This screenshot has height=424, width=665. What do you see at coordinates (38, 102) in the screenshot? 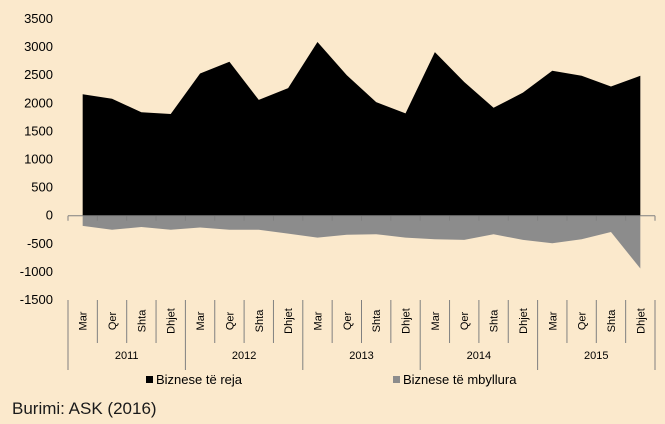
I see `y-tick-label: 2000` at bounding box center [38, 102].